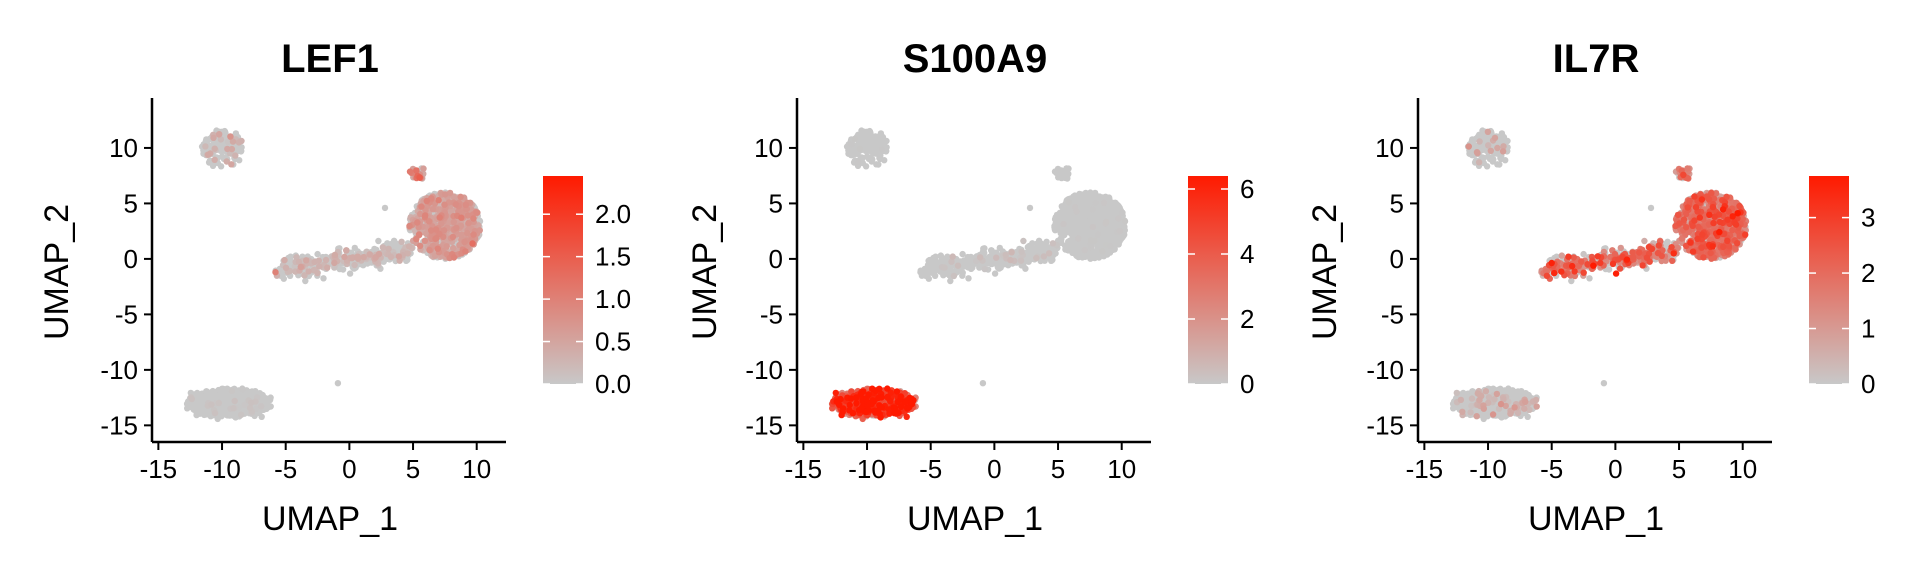  What do you see at coordinates (1208, 280) in the screenshot?
I see `legend-colorbar` at bounding box center [1208, 280].